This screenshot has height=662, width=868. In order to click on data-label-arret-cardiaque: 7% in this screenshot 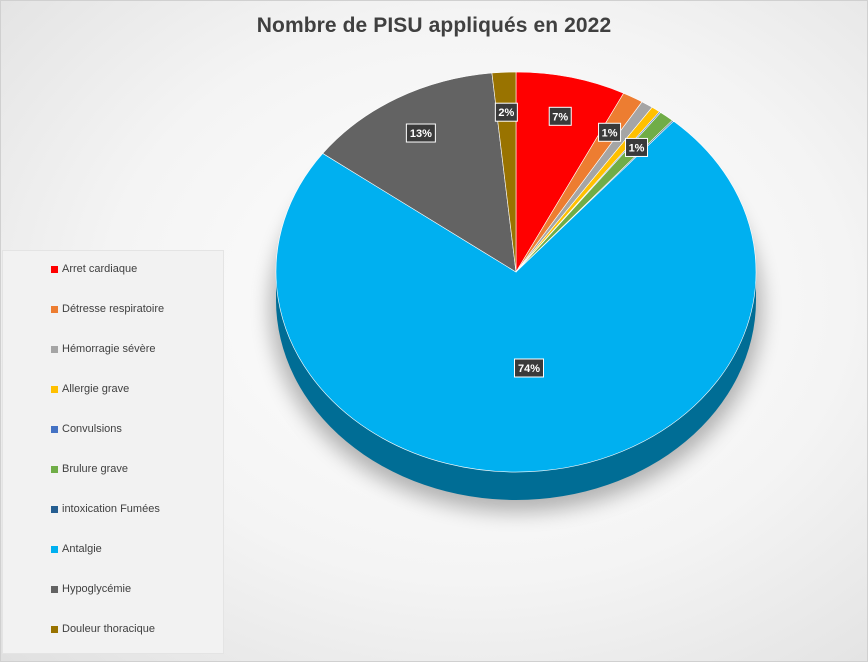, I will do `click(560, 116)`.